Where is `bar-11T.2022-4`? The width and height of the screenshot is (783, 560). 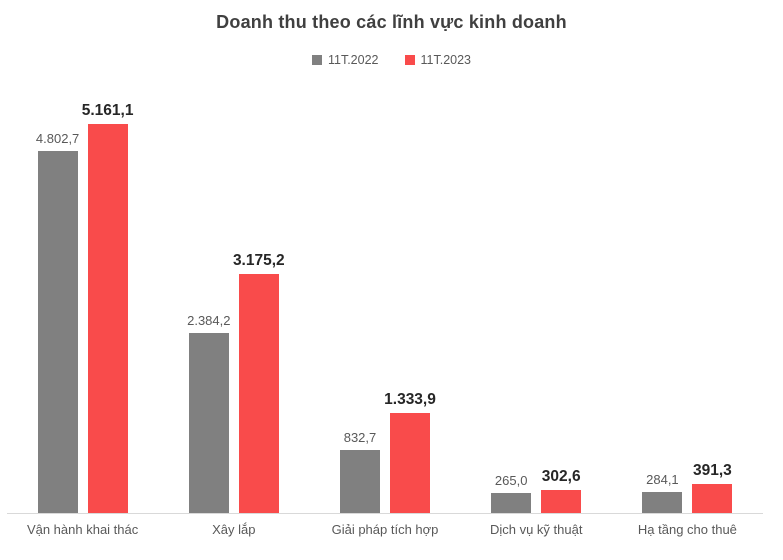 bar-11T.2022-4 is located at coordinates (511, 503).